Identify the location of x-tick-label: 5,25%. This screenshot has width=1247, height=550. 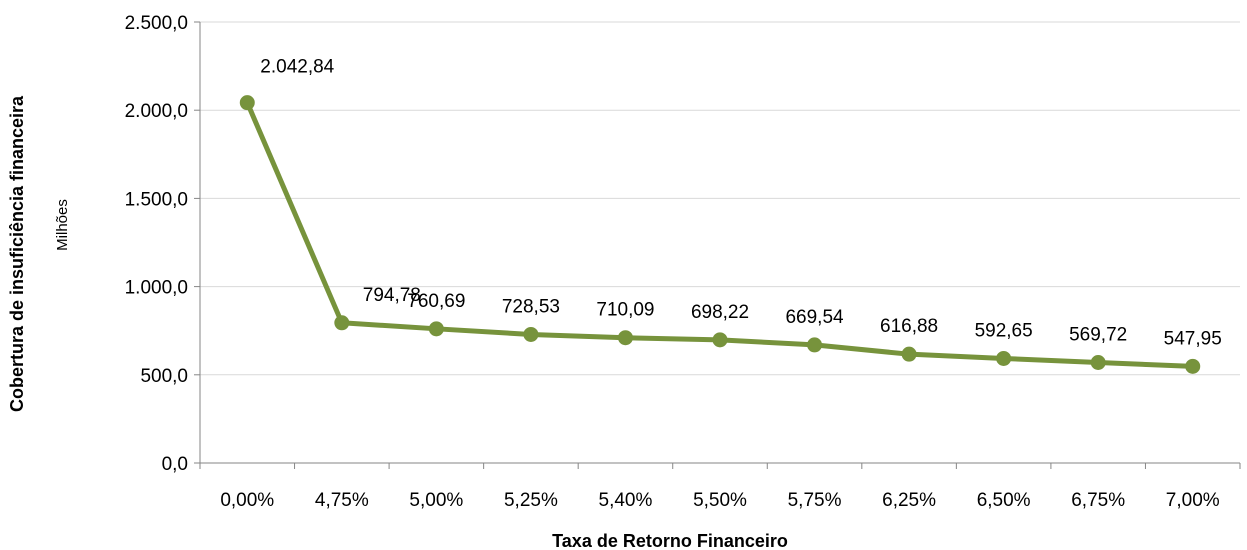
(531, 500).